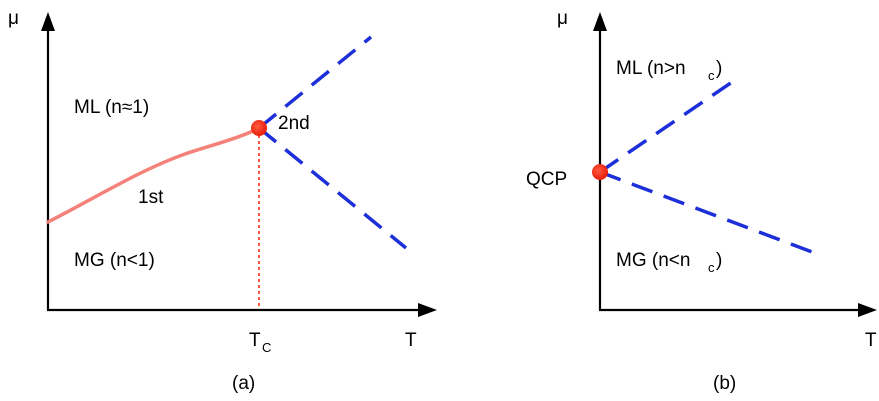 The height and width of the screenshot is (401, 879). I want to click on panel-a-x-axis-arrow, so click(427, 310).